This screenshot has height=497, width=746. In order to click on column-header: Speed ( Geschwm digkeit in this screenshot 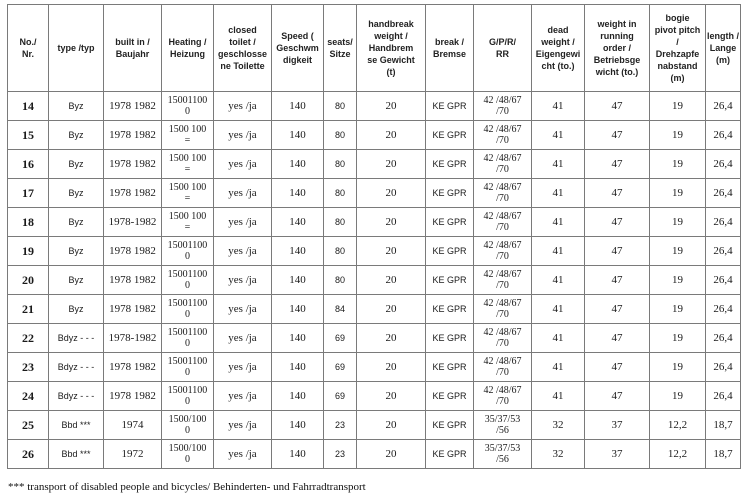, I will do `click(297, 48)`.